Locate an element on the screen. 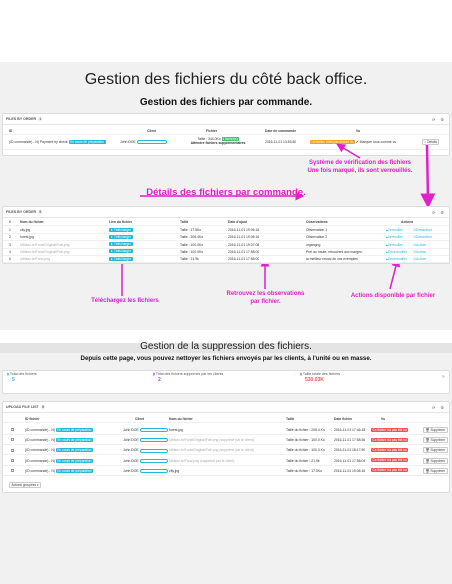 This screenshot has height=584, width=452. file-size: Taille : 17.5Ko is located at coordinates (191, 230).